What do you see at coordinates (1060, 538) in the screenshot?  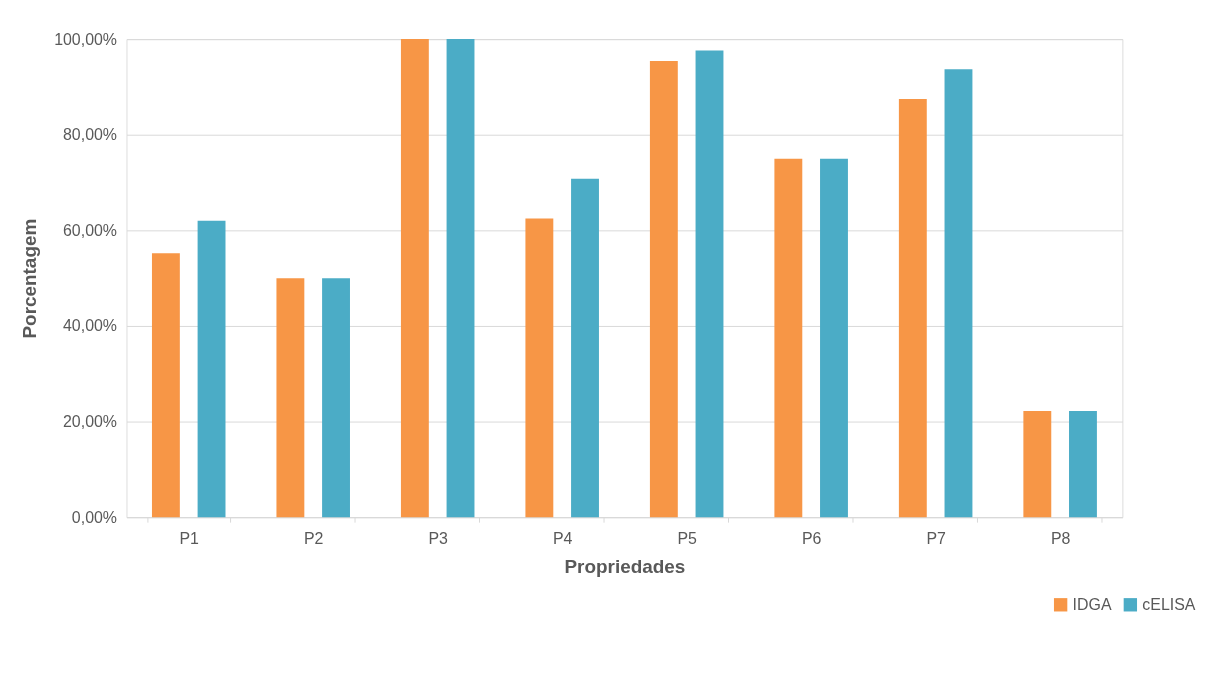 I see `x-tick-label: P8` at bounding box center [1060, 538].